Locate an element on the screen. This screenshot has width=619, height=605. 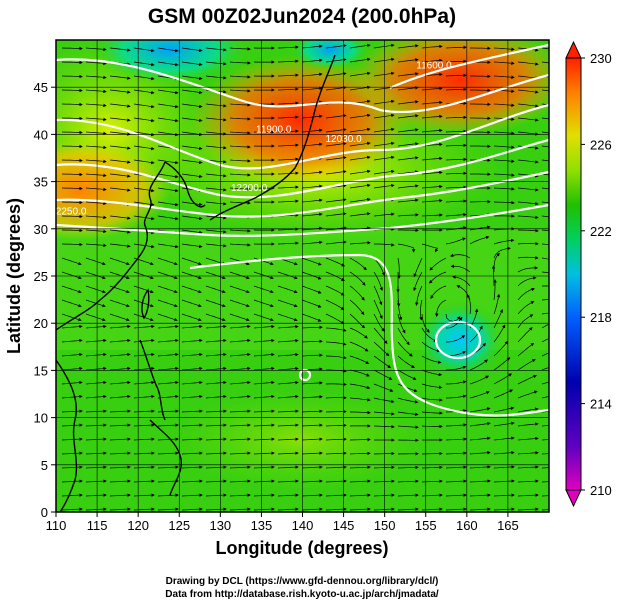
y-tick-label-30: 30 is located at coordinates (41, 229).